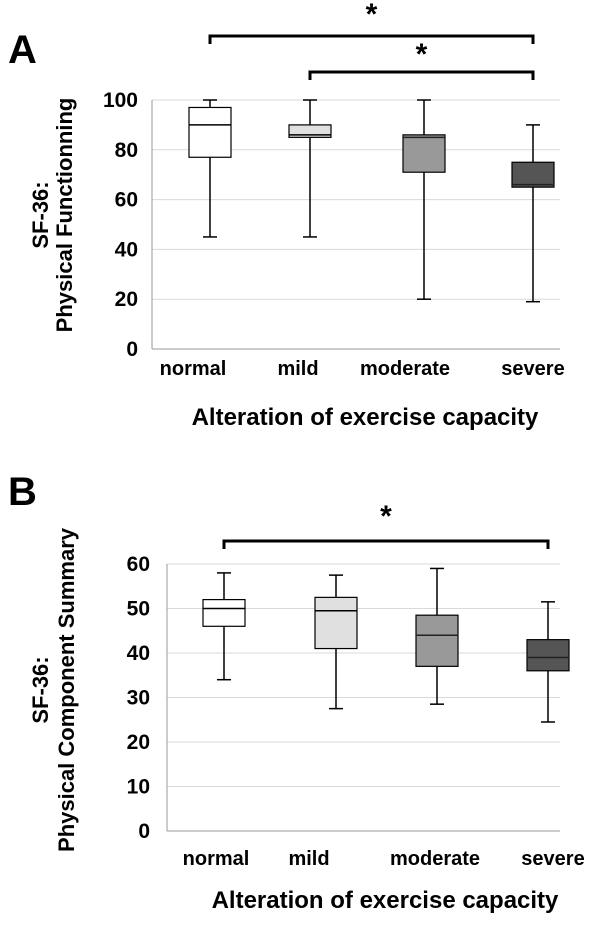 This screenshot has height=952, width=608. Describe the element at coordinates (126, 150) in the screenshot. I see `panel-a-ytick-label: 80` at that location.